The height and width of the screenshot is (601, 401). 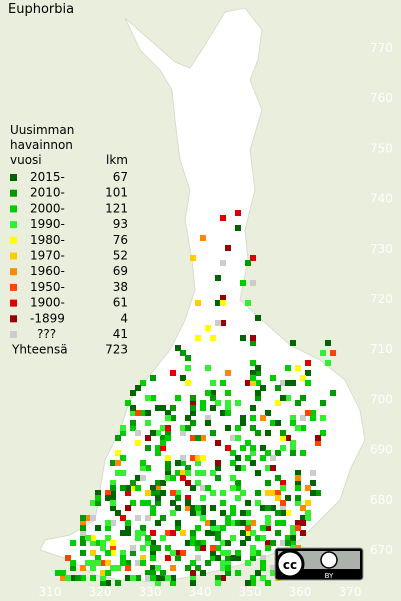 I want to click on x-tick-label: 370, so click(x=350, y=592).